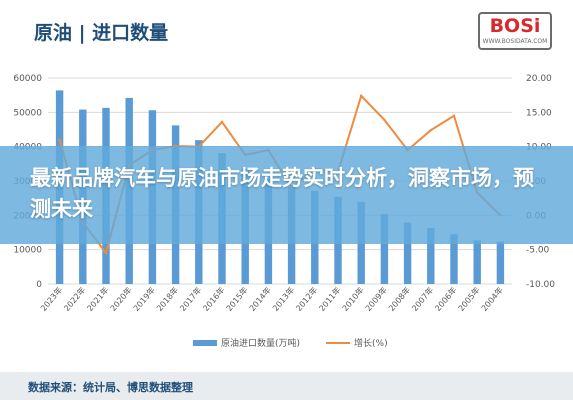  I want to click on left-tick-label: 50000, so click(27, 113).